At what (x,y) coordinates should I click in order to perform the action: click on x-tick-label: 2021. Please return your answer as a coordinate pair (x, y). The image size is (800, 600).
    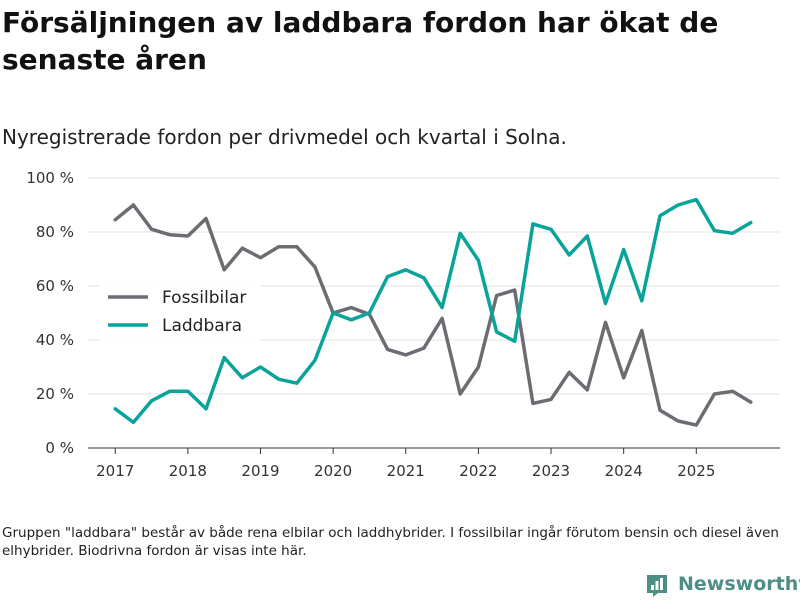
    Looking at the image, I should click on (406, 471).